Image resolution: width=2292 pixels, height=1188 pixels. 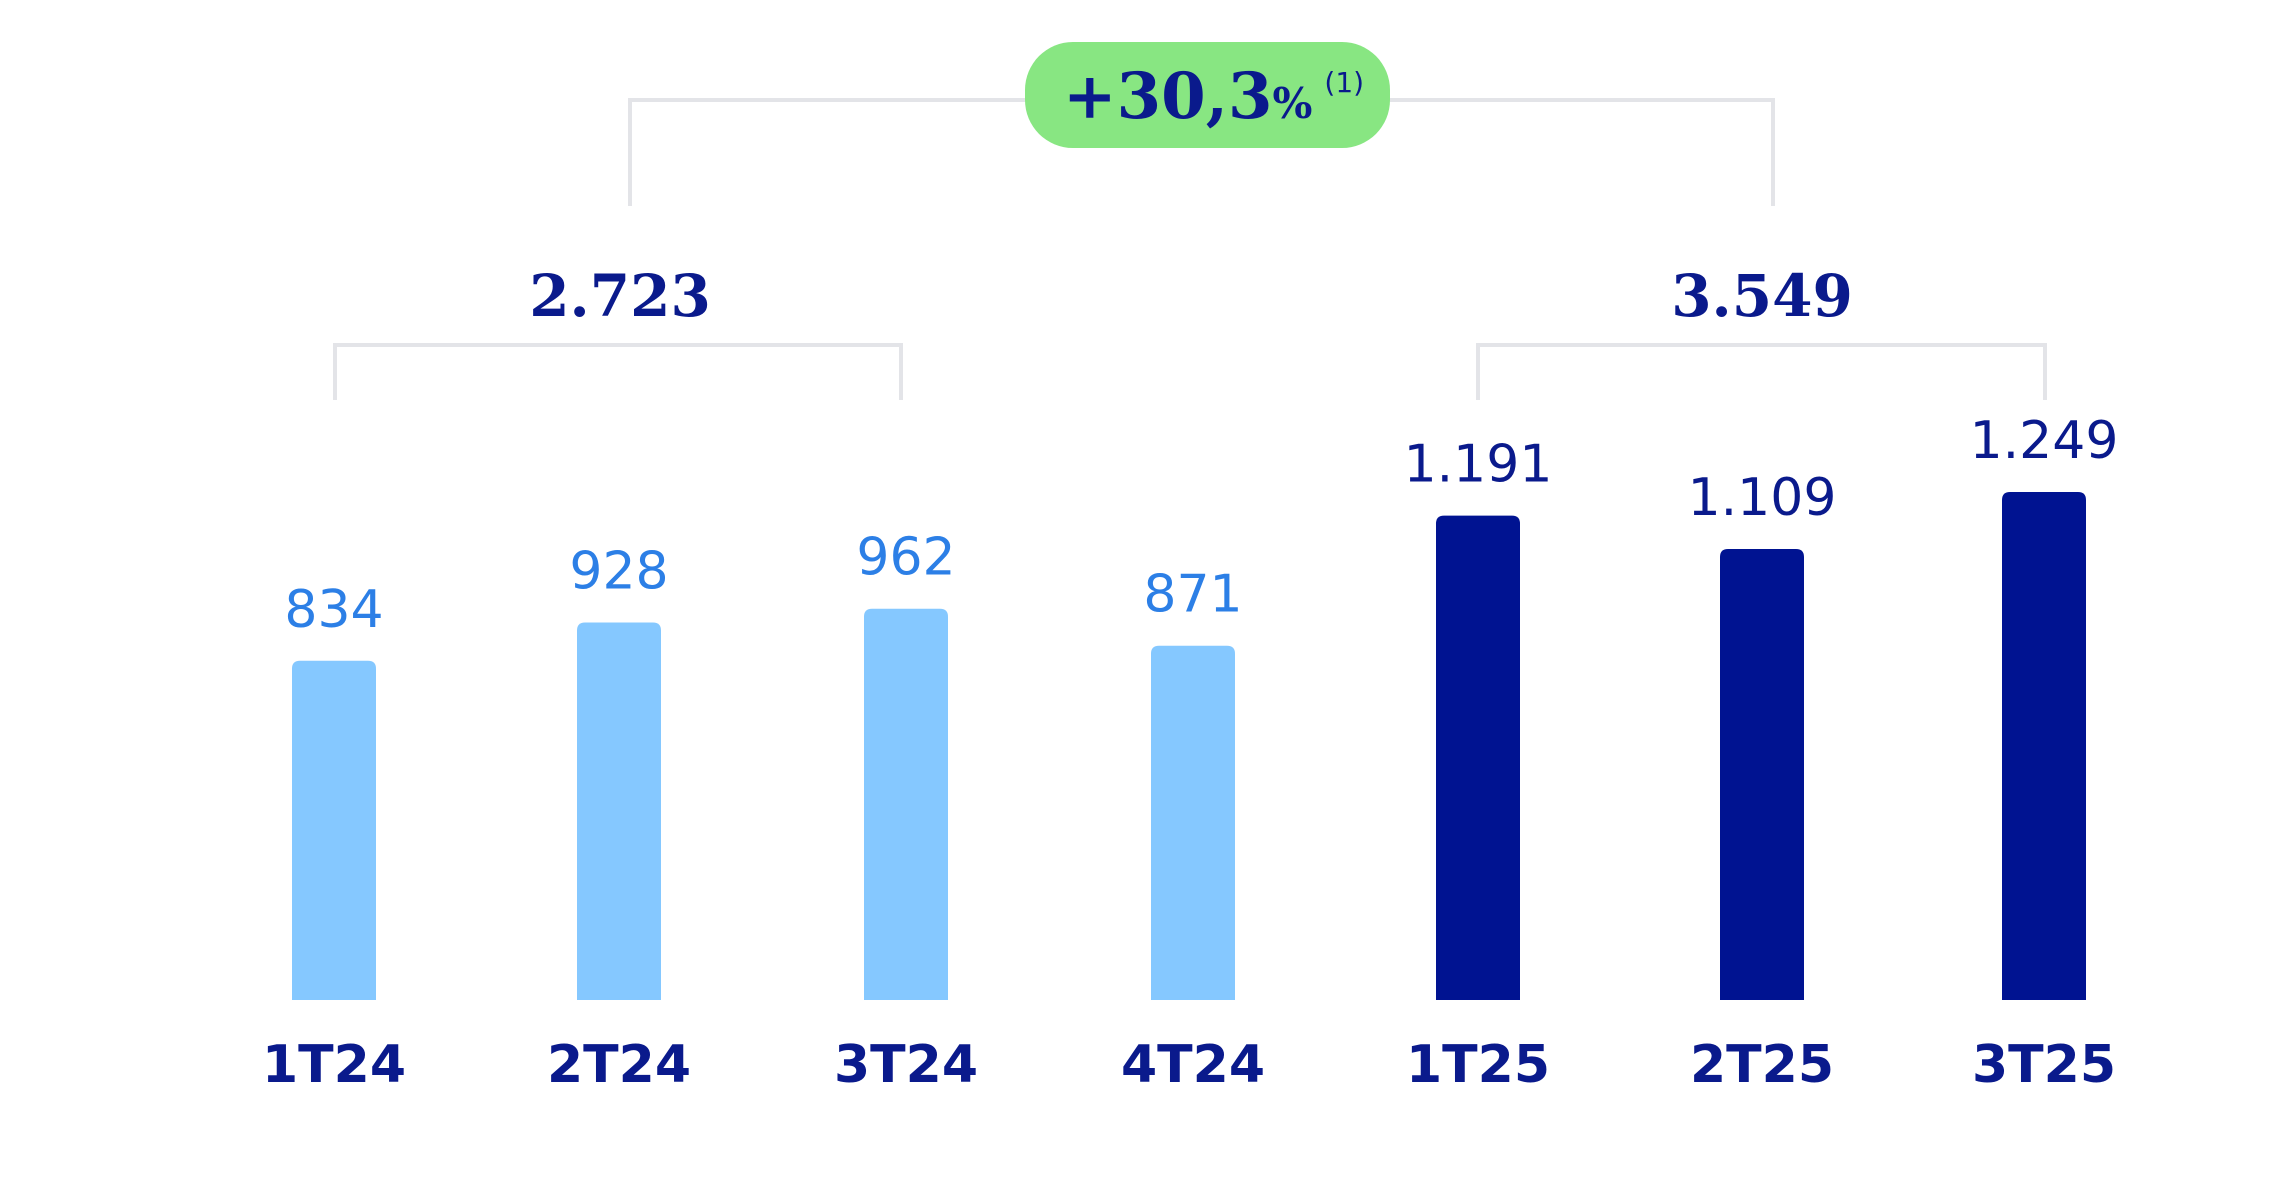 What do you see at coordinates (1582, 152) in the screenshot?
I see `growth-bracket-line-right` at bounding box center [1582, 152].